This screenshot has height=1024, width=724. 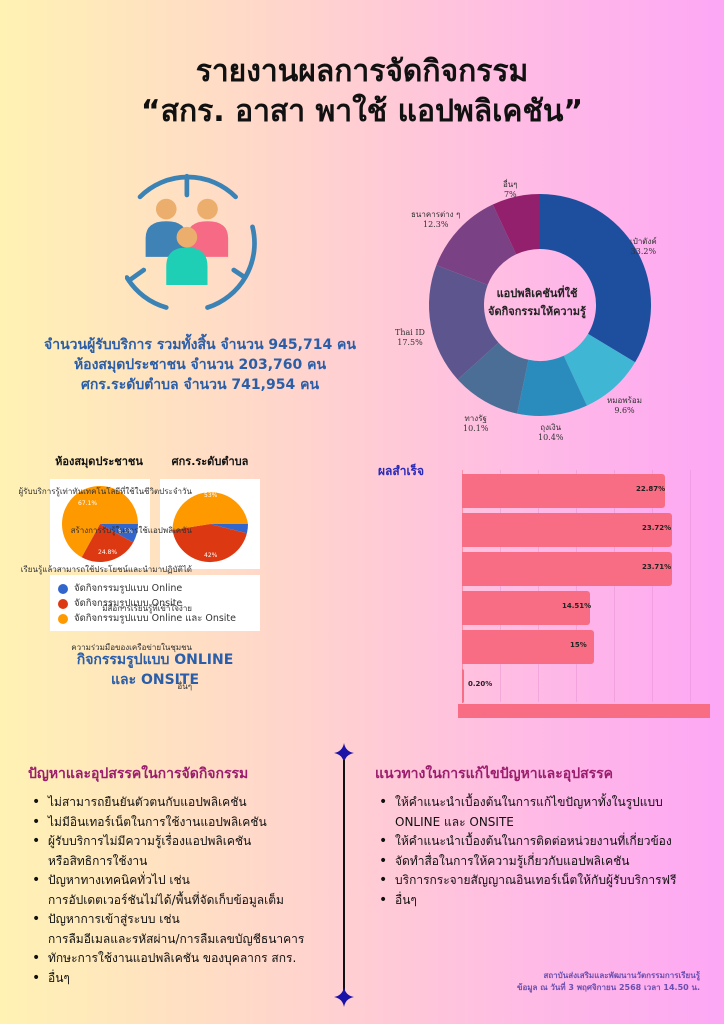 I want to click on subdistrict-pie-title: ศกร.ระดับตำบล, so click(x=210, y=461).